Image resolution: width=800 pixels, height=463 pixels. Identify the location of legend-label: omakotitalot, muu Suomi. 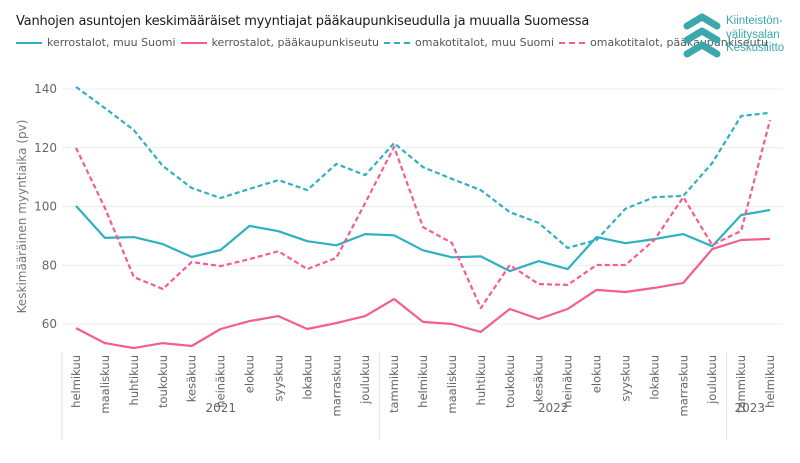
(485, 42).